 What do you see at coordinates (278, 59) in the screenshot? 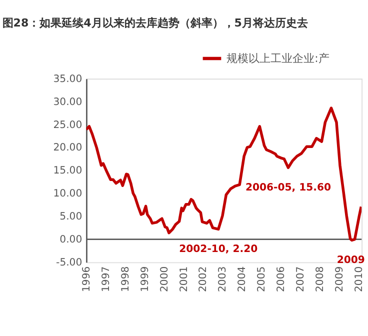
I see `legend-label: 规模以上工业企业:产` at bounding box center [278, 59].